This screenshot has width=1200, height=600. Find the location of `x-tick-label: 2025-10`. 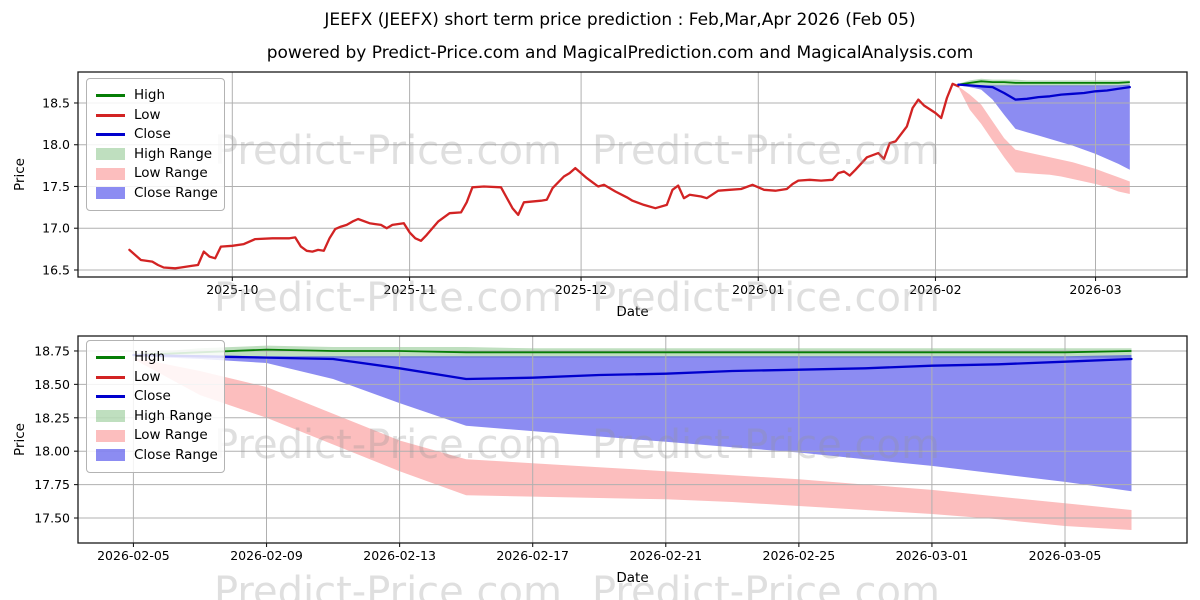

x-tick-label: 2025-10 is located at coordinates (232, 289).